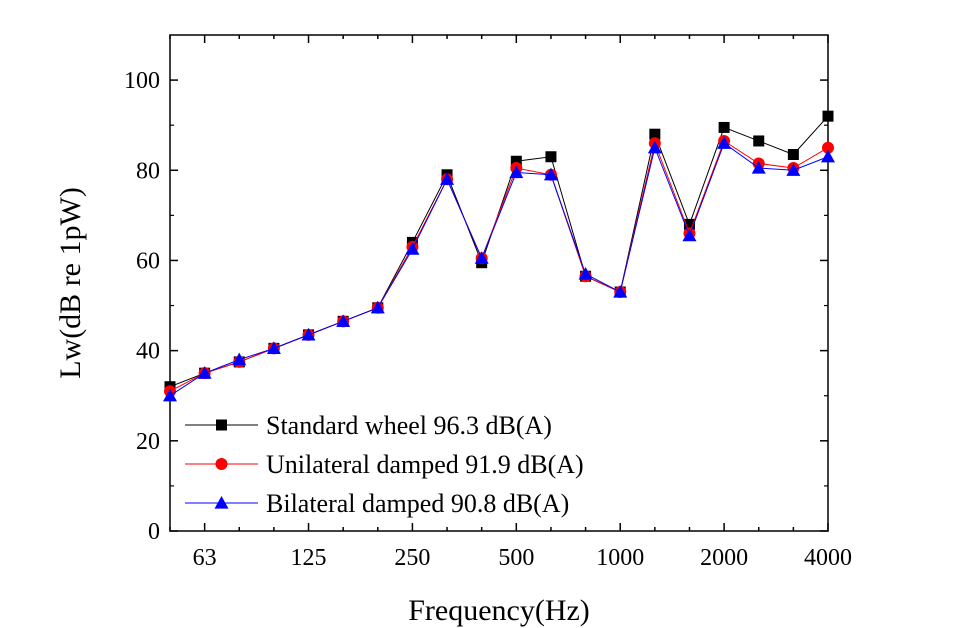 The image size is (970, 628). I want to click on legend-label: Standard wheel 96.3 dB(A), so click(409, 425).